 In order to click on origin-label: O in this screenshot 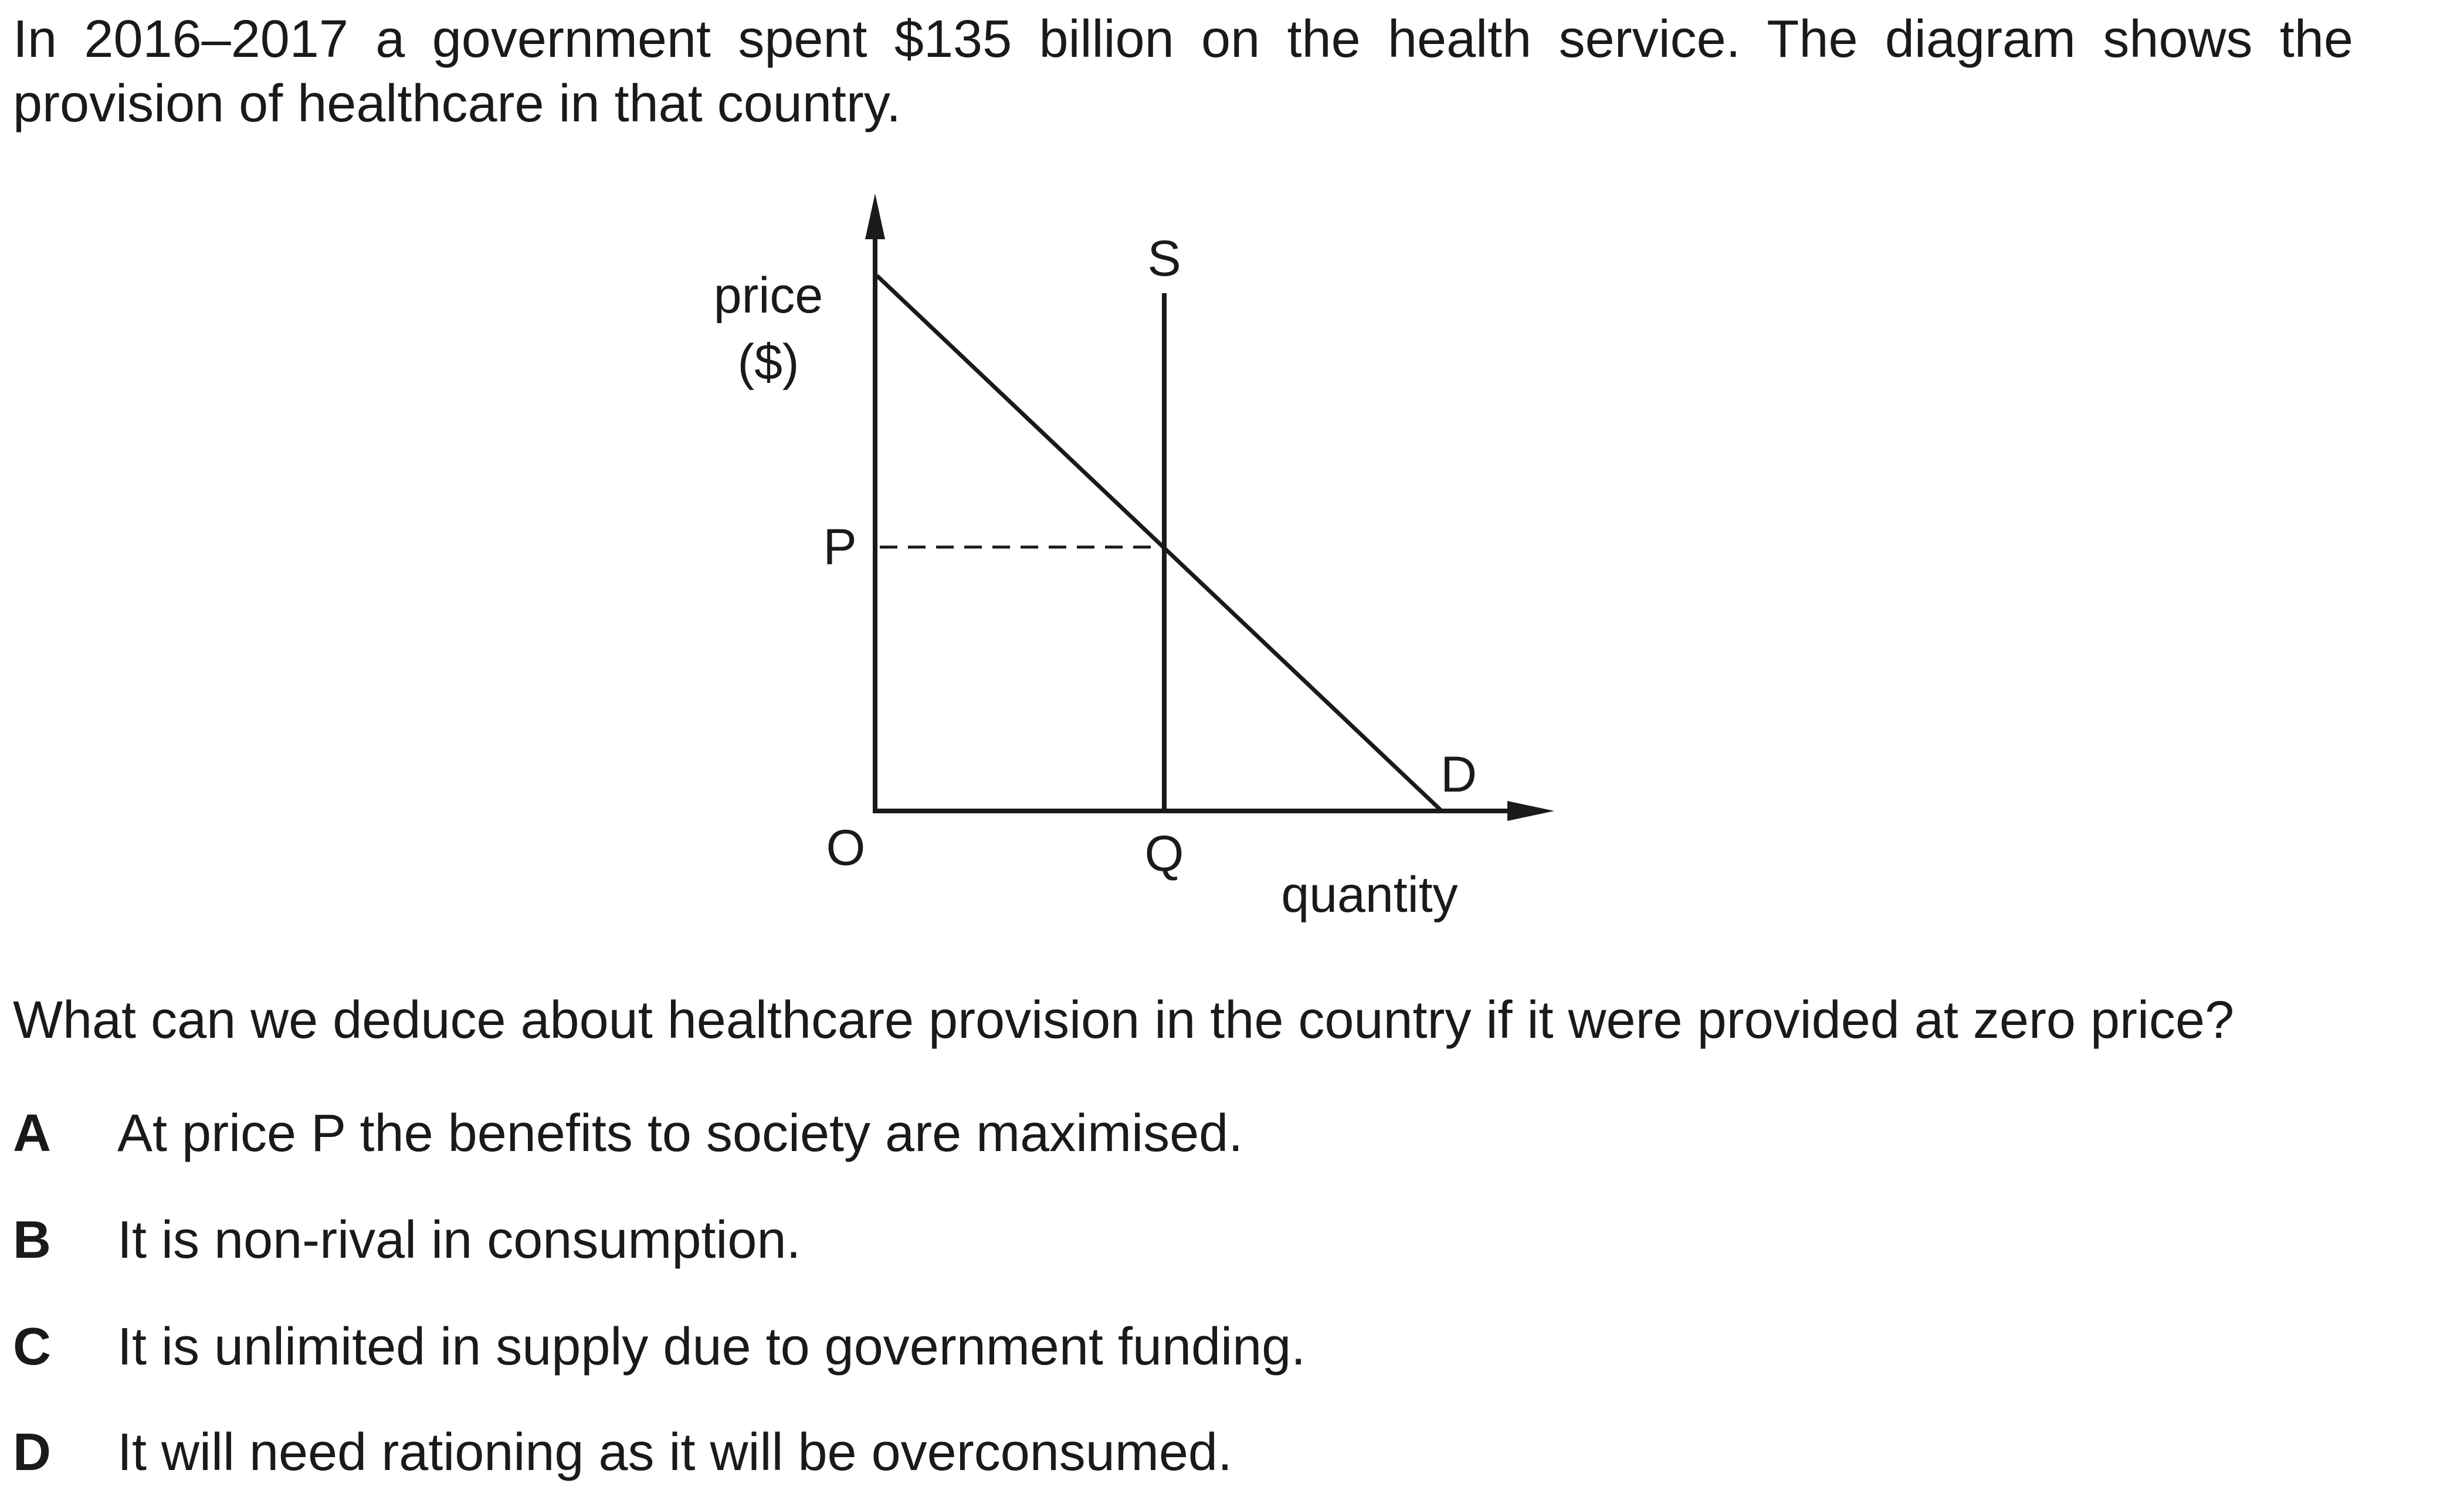, I will do `click(846, 848)`.